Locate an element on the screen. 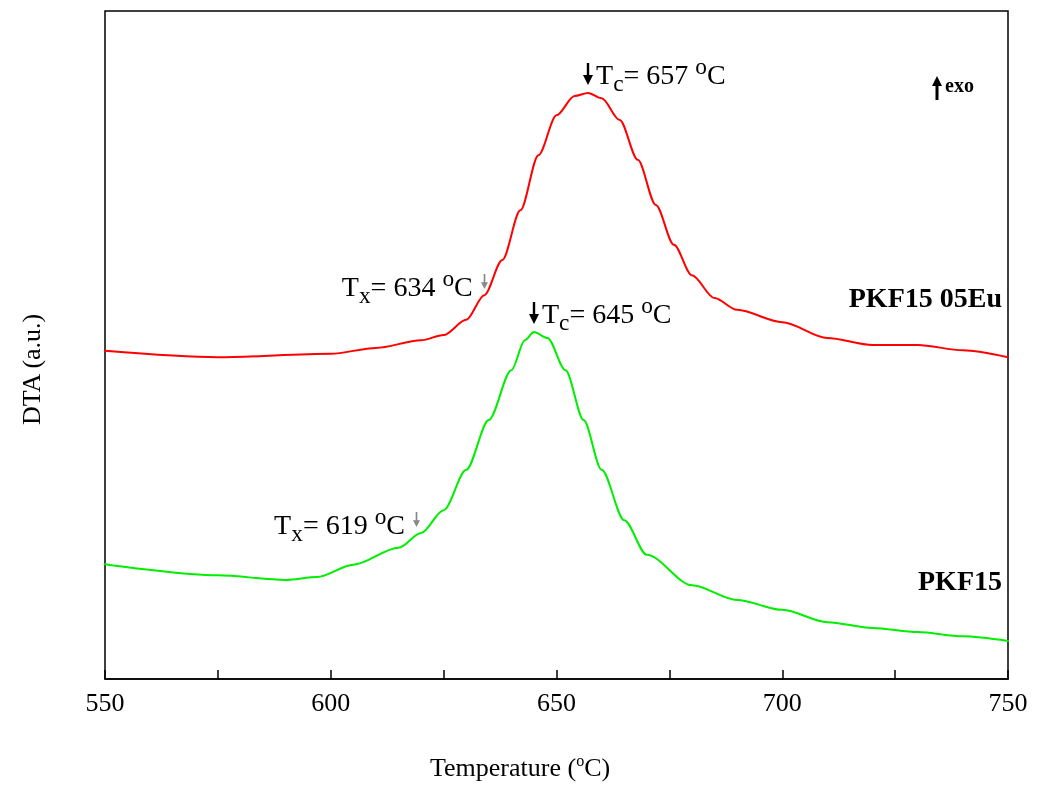  x-tick-label: 750 is located at coordinates (1008, 702).